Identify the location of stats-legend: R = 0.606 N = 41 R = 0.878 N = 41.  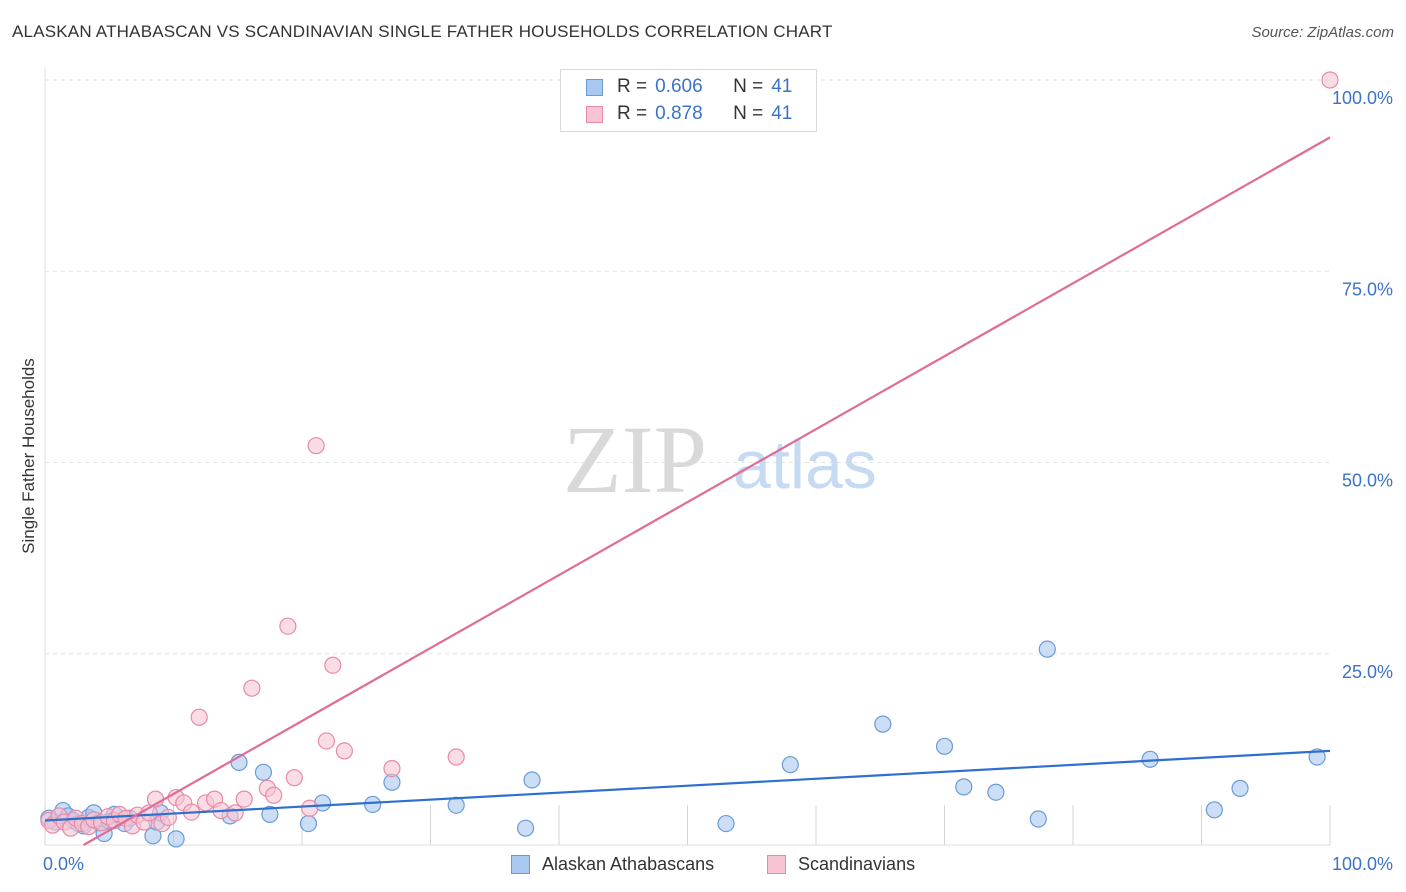
(688, 100).